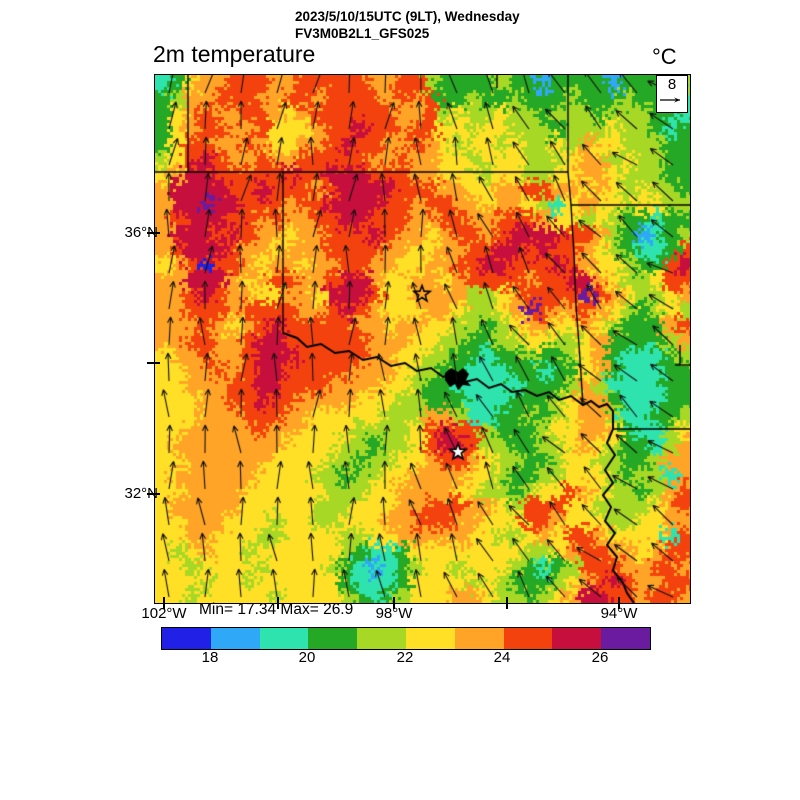  Describe the element at coordinates (210, 657) in the screenshot. I see `colorbar-tick-label: 18` at that location.